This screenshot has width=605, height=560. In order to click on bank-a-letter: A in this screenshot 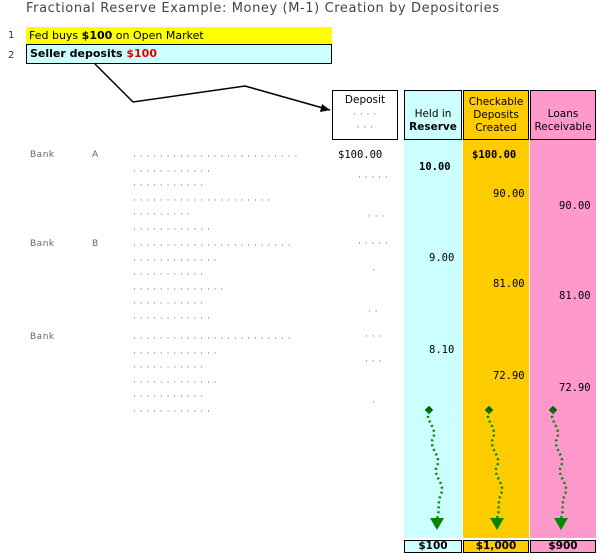, I will do `click(95, 155)`.